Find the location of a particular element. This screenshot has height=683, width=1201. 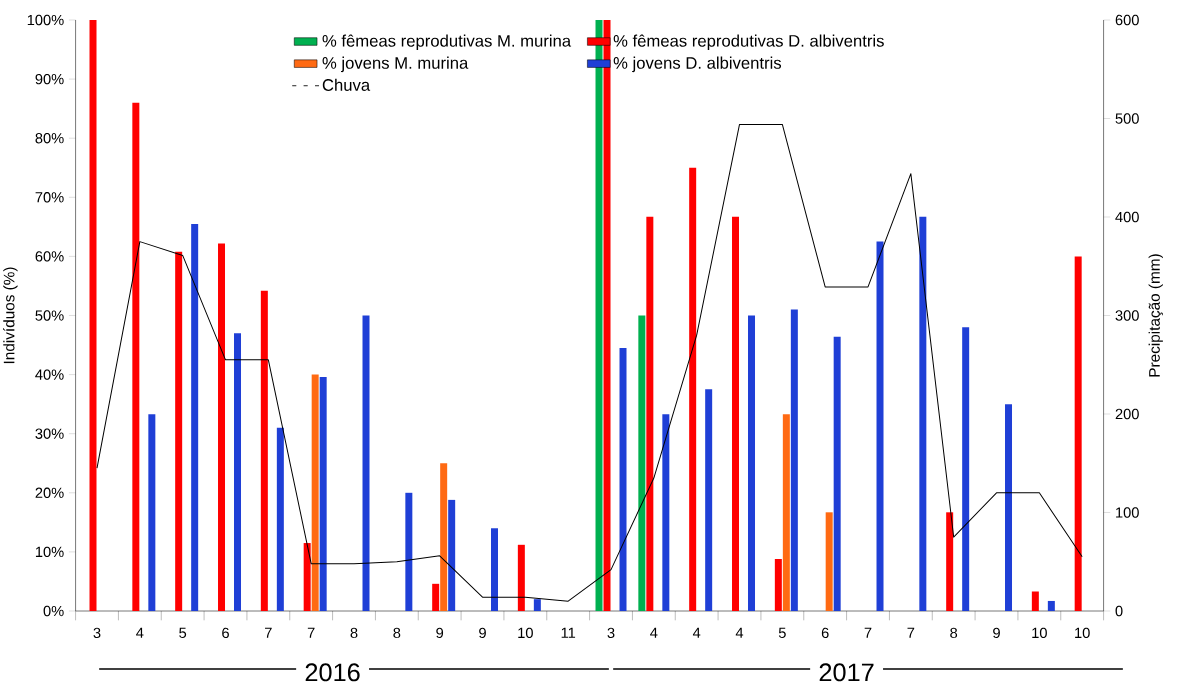

legend-label: % jovens M. murina is located at coordinates (395, 64).